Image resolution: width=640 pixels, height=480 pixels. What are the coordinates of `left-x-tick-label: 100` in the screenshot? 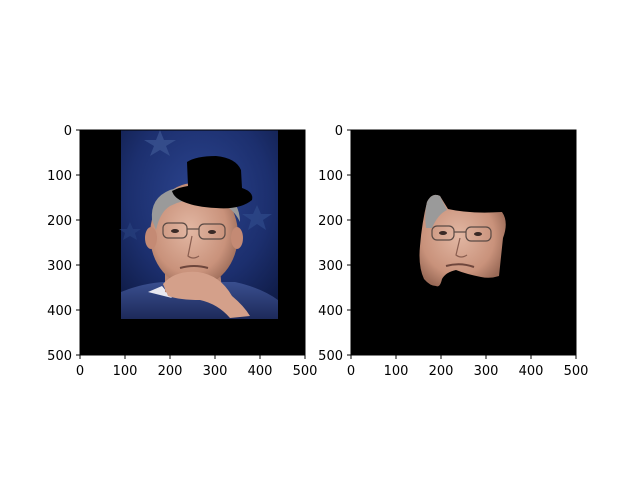 It's located at (125, 371).